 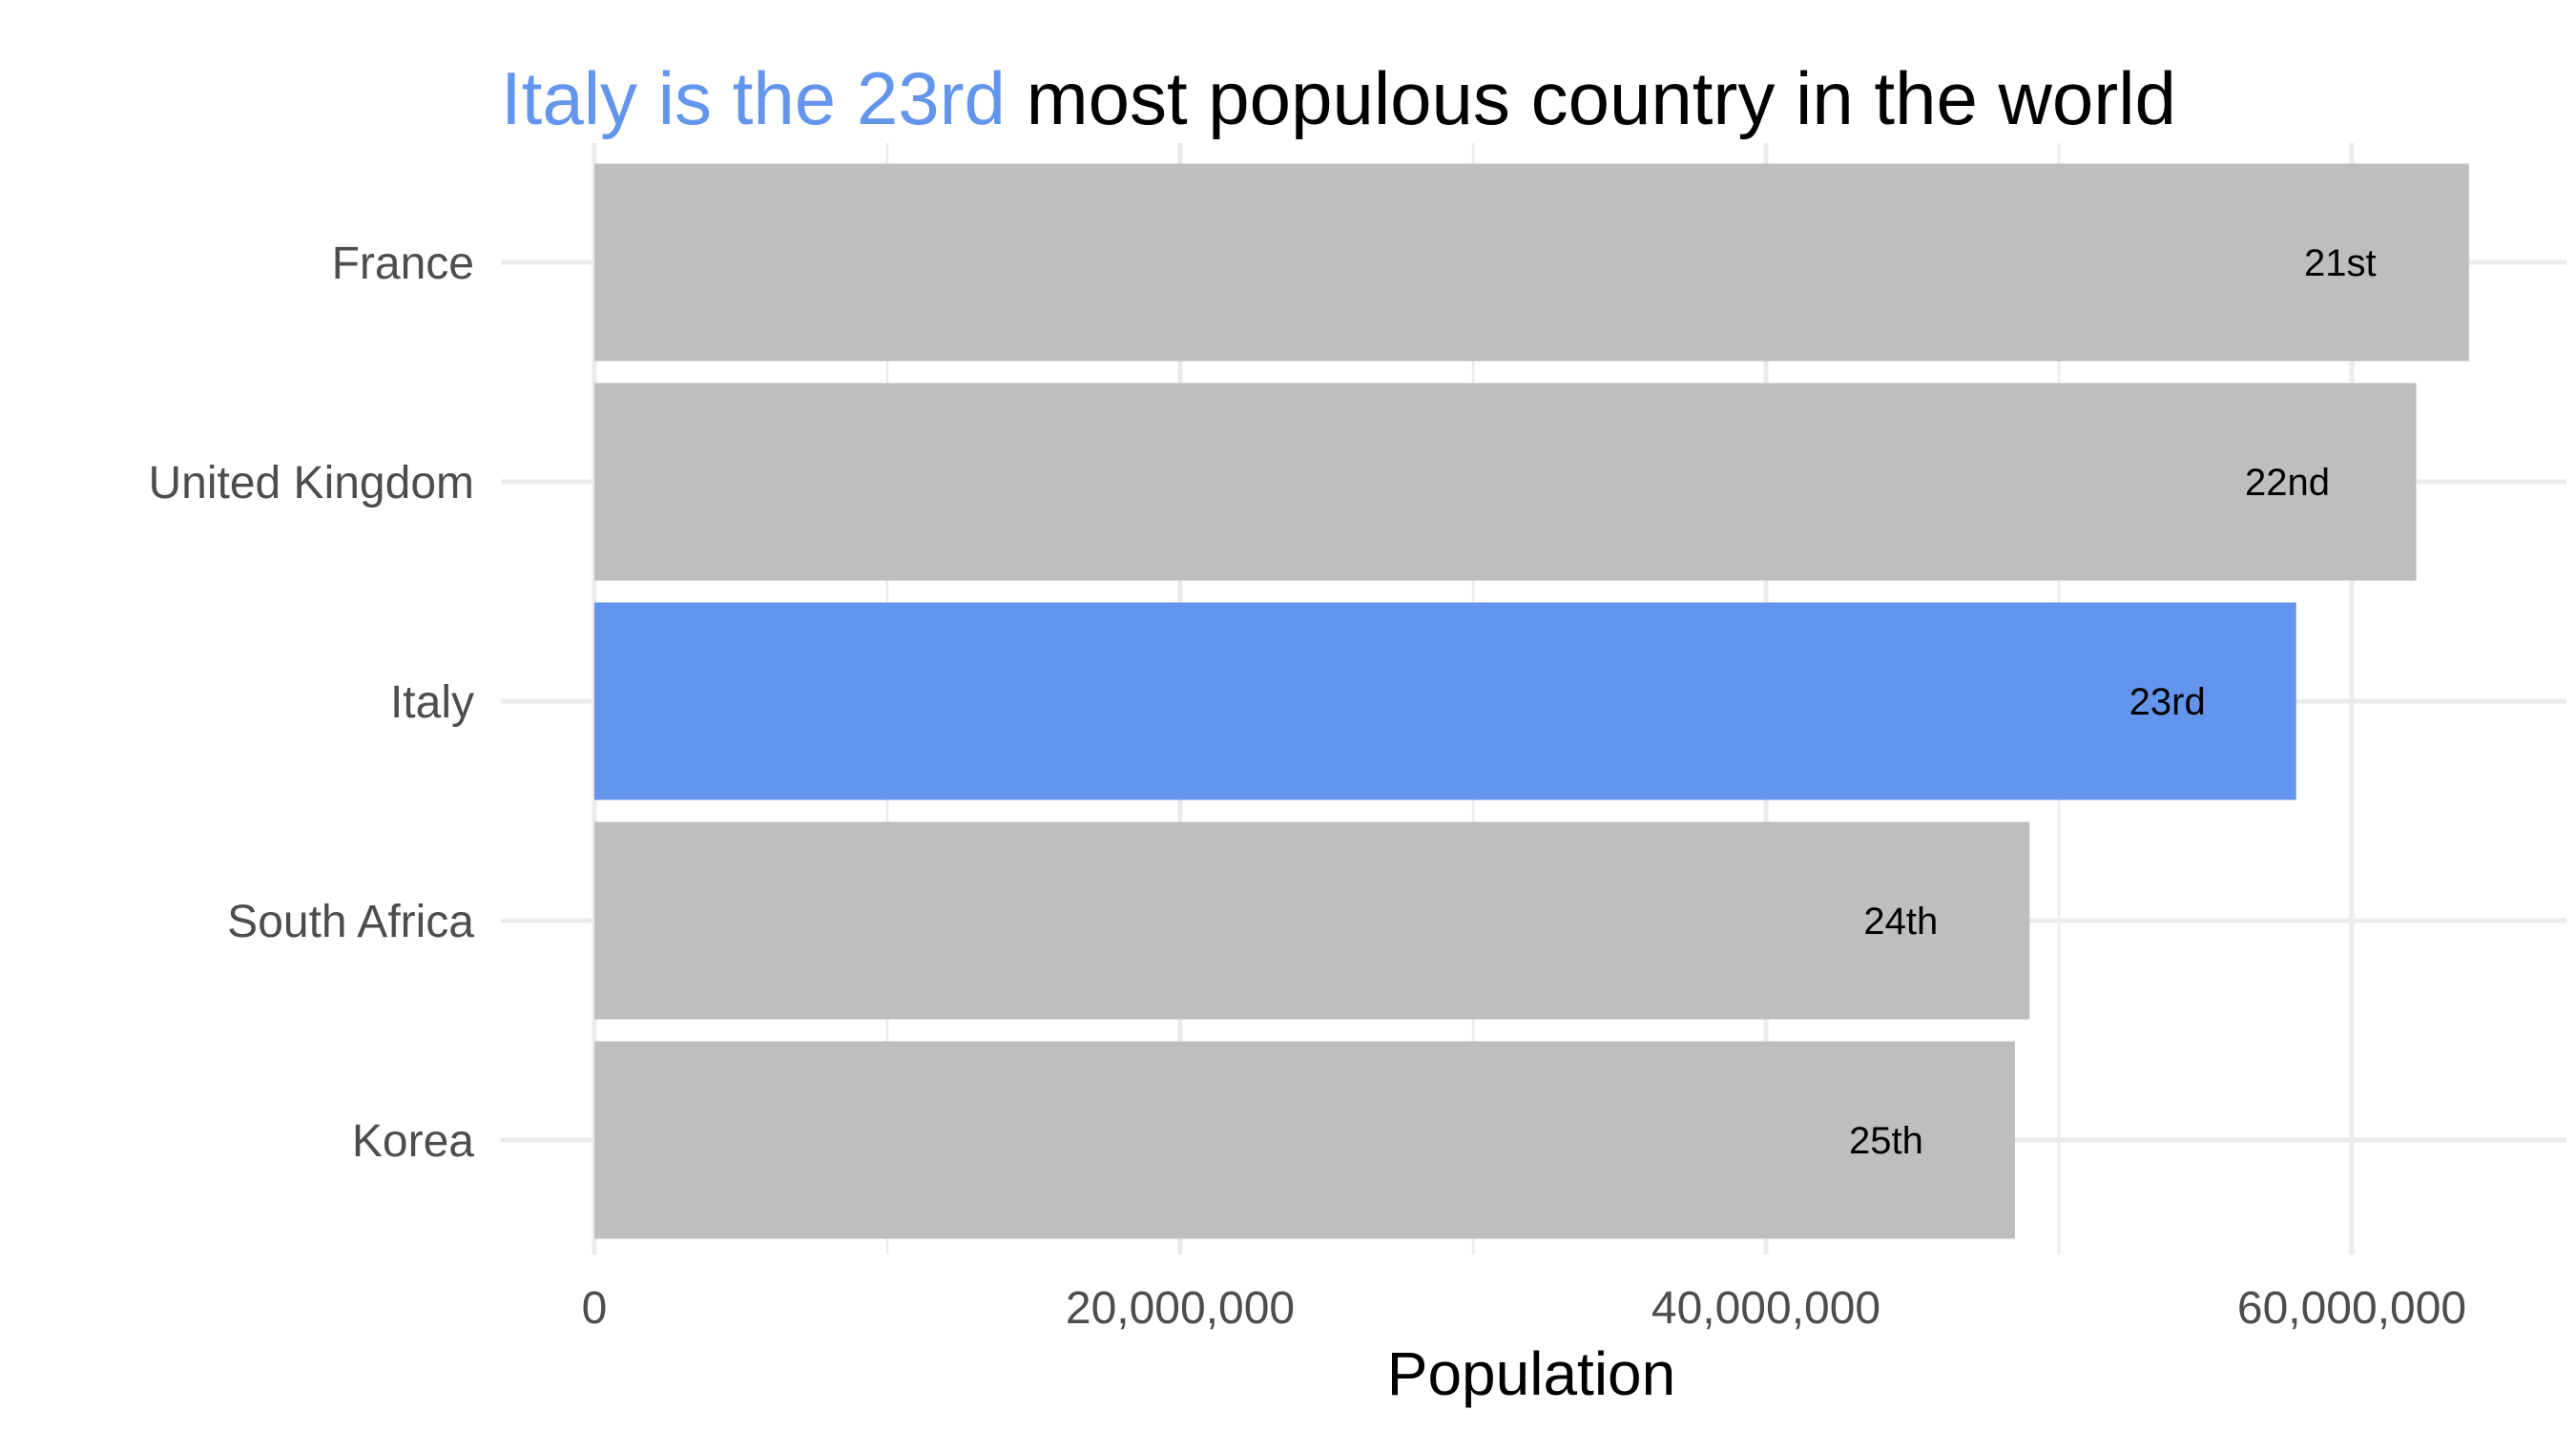 What do you see at coordinates (753, 98) in the screenshot?
I see `chart-title-highlight: Italy is the 23rd` at bounding box center [753, 98].